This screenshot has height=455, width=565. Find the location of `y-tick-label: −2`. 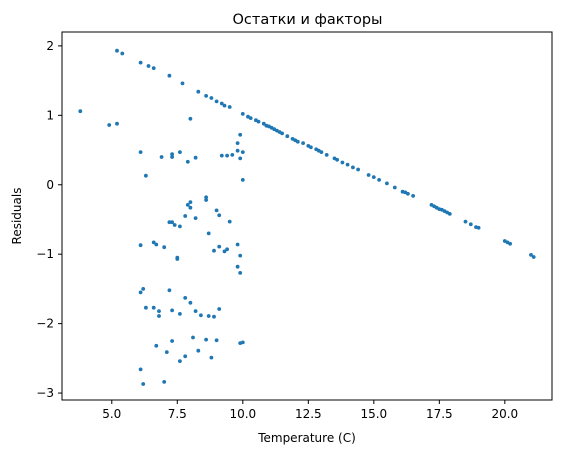

y-tick-label: −2 is located at coordinates (45, 324).